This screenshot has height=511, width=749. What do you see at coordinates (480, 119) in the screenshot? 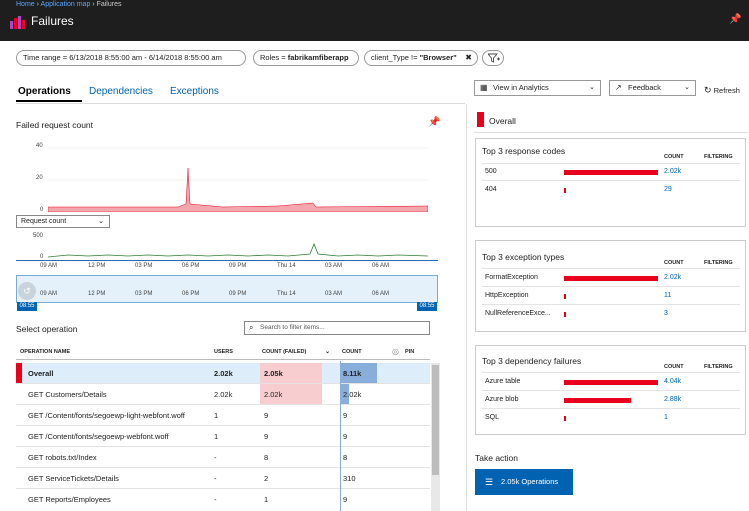
I see `overall-marker` at bounding box center [480, 119].